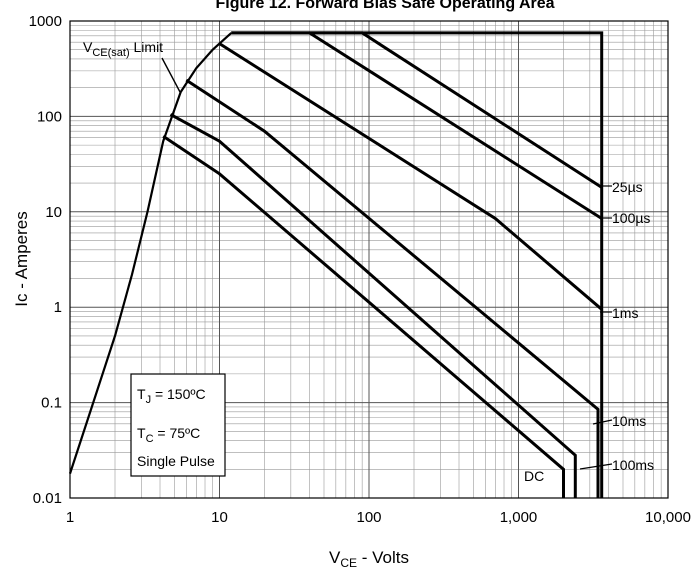 The width and height of the screenshot is (699, 573). What do you see at coordinates (629, 421) in the screenshot?
I see `label-10ms: 10ms` at bounding box center [629, 421].